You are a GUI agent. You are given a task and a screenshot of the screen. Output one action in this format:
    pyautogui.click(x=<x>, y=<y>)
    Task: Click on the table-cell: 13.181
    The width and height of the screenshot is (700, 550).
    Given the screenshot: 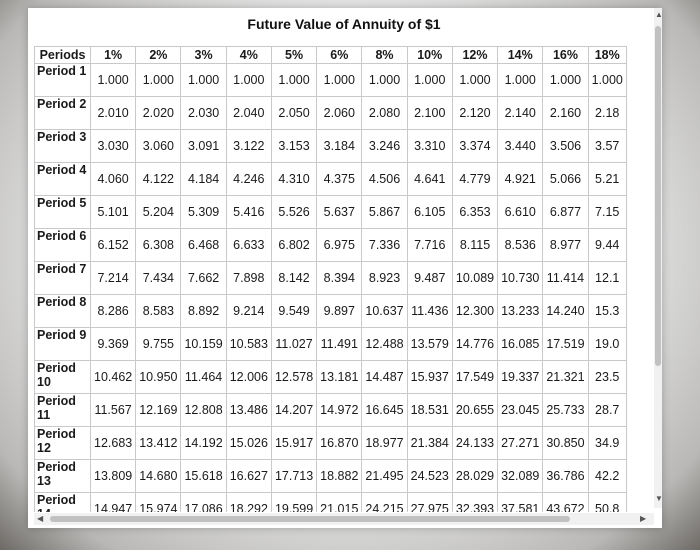 What is the action you would take?
    pyautogui.click(x=339, y=377)
    